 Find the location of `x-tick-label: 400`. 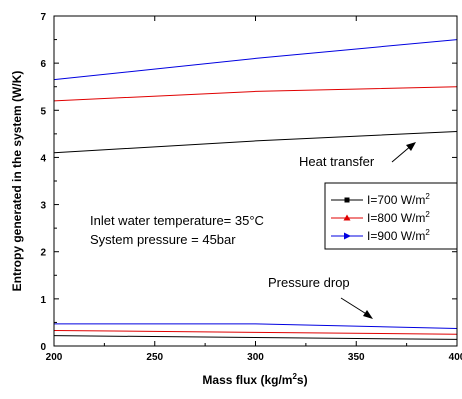

x-tick-label: 400 is located at coordinates (455, 357).